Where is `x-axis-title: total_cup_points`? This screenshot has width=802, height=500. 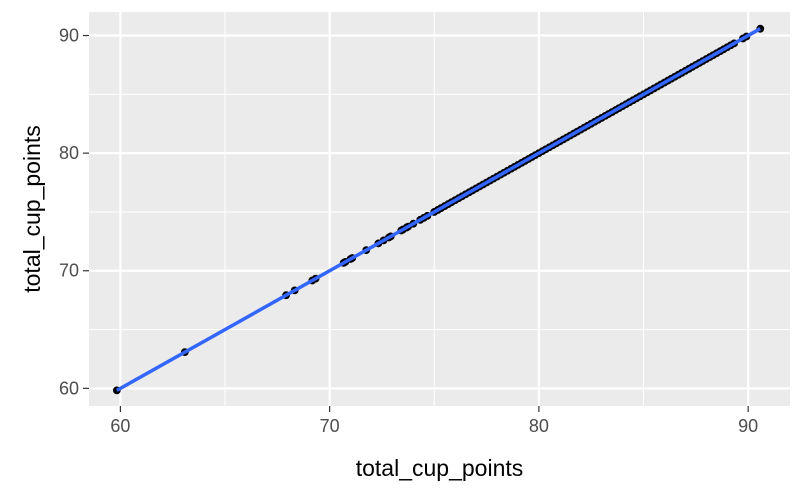 x-axis-title: total_cup_points is located at coordinates (440, 468).